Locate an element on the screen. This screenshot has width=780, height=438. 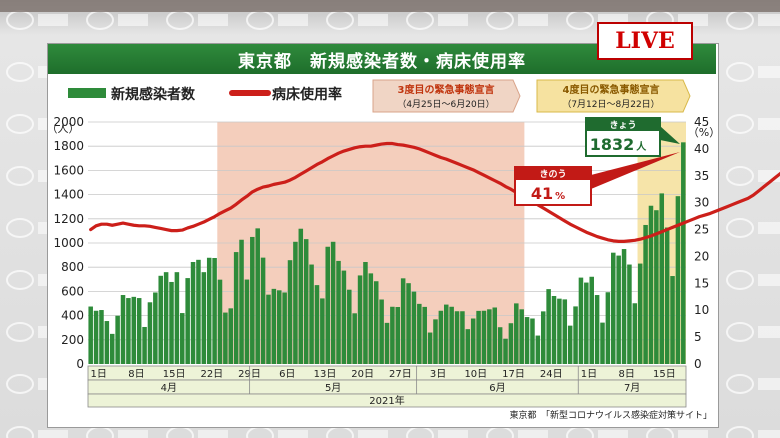
period3-range: （4月25日～6月20日） is located at coordinates (445, 104).